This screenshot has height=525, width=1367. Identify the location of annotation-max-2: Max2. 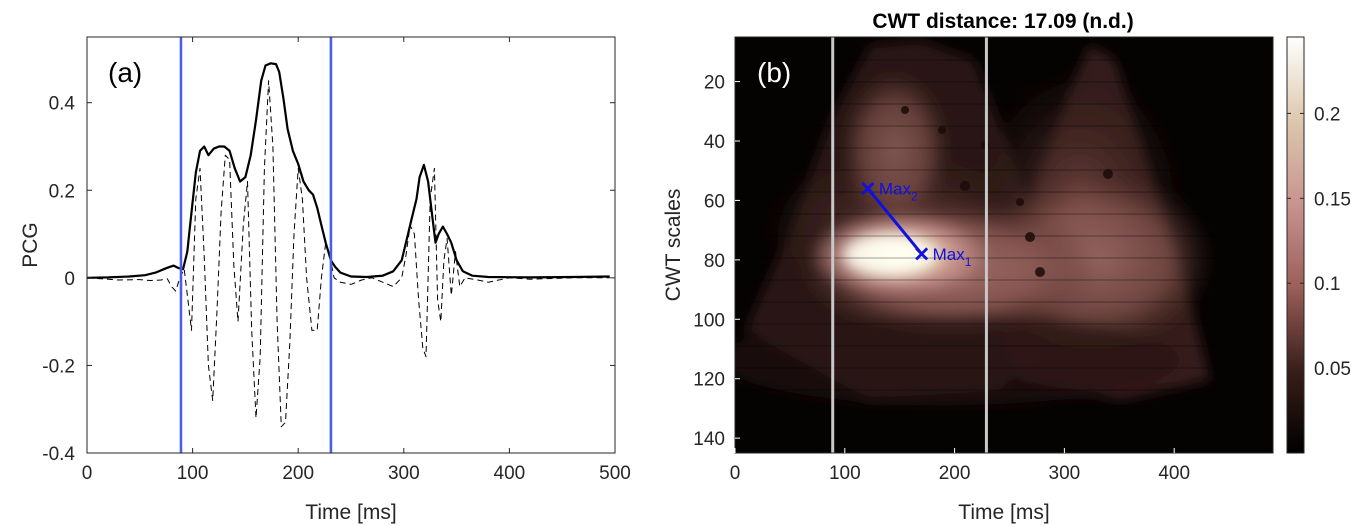
(889, 192).